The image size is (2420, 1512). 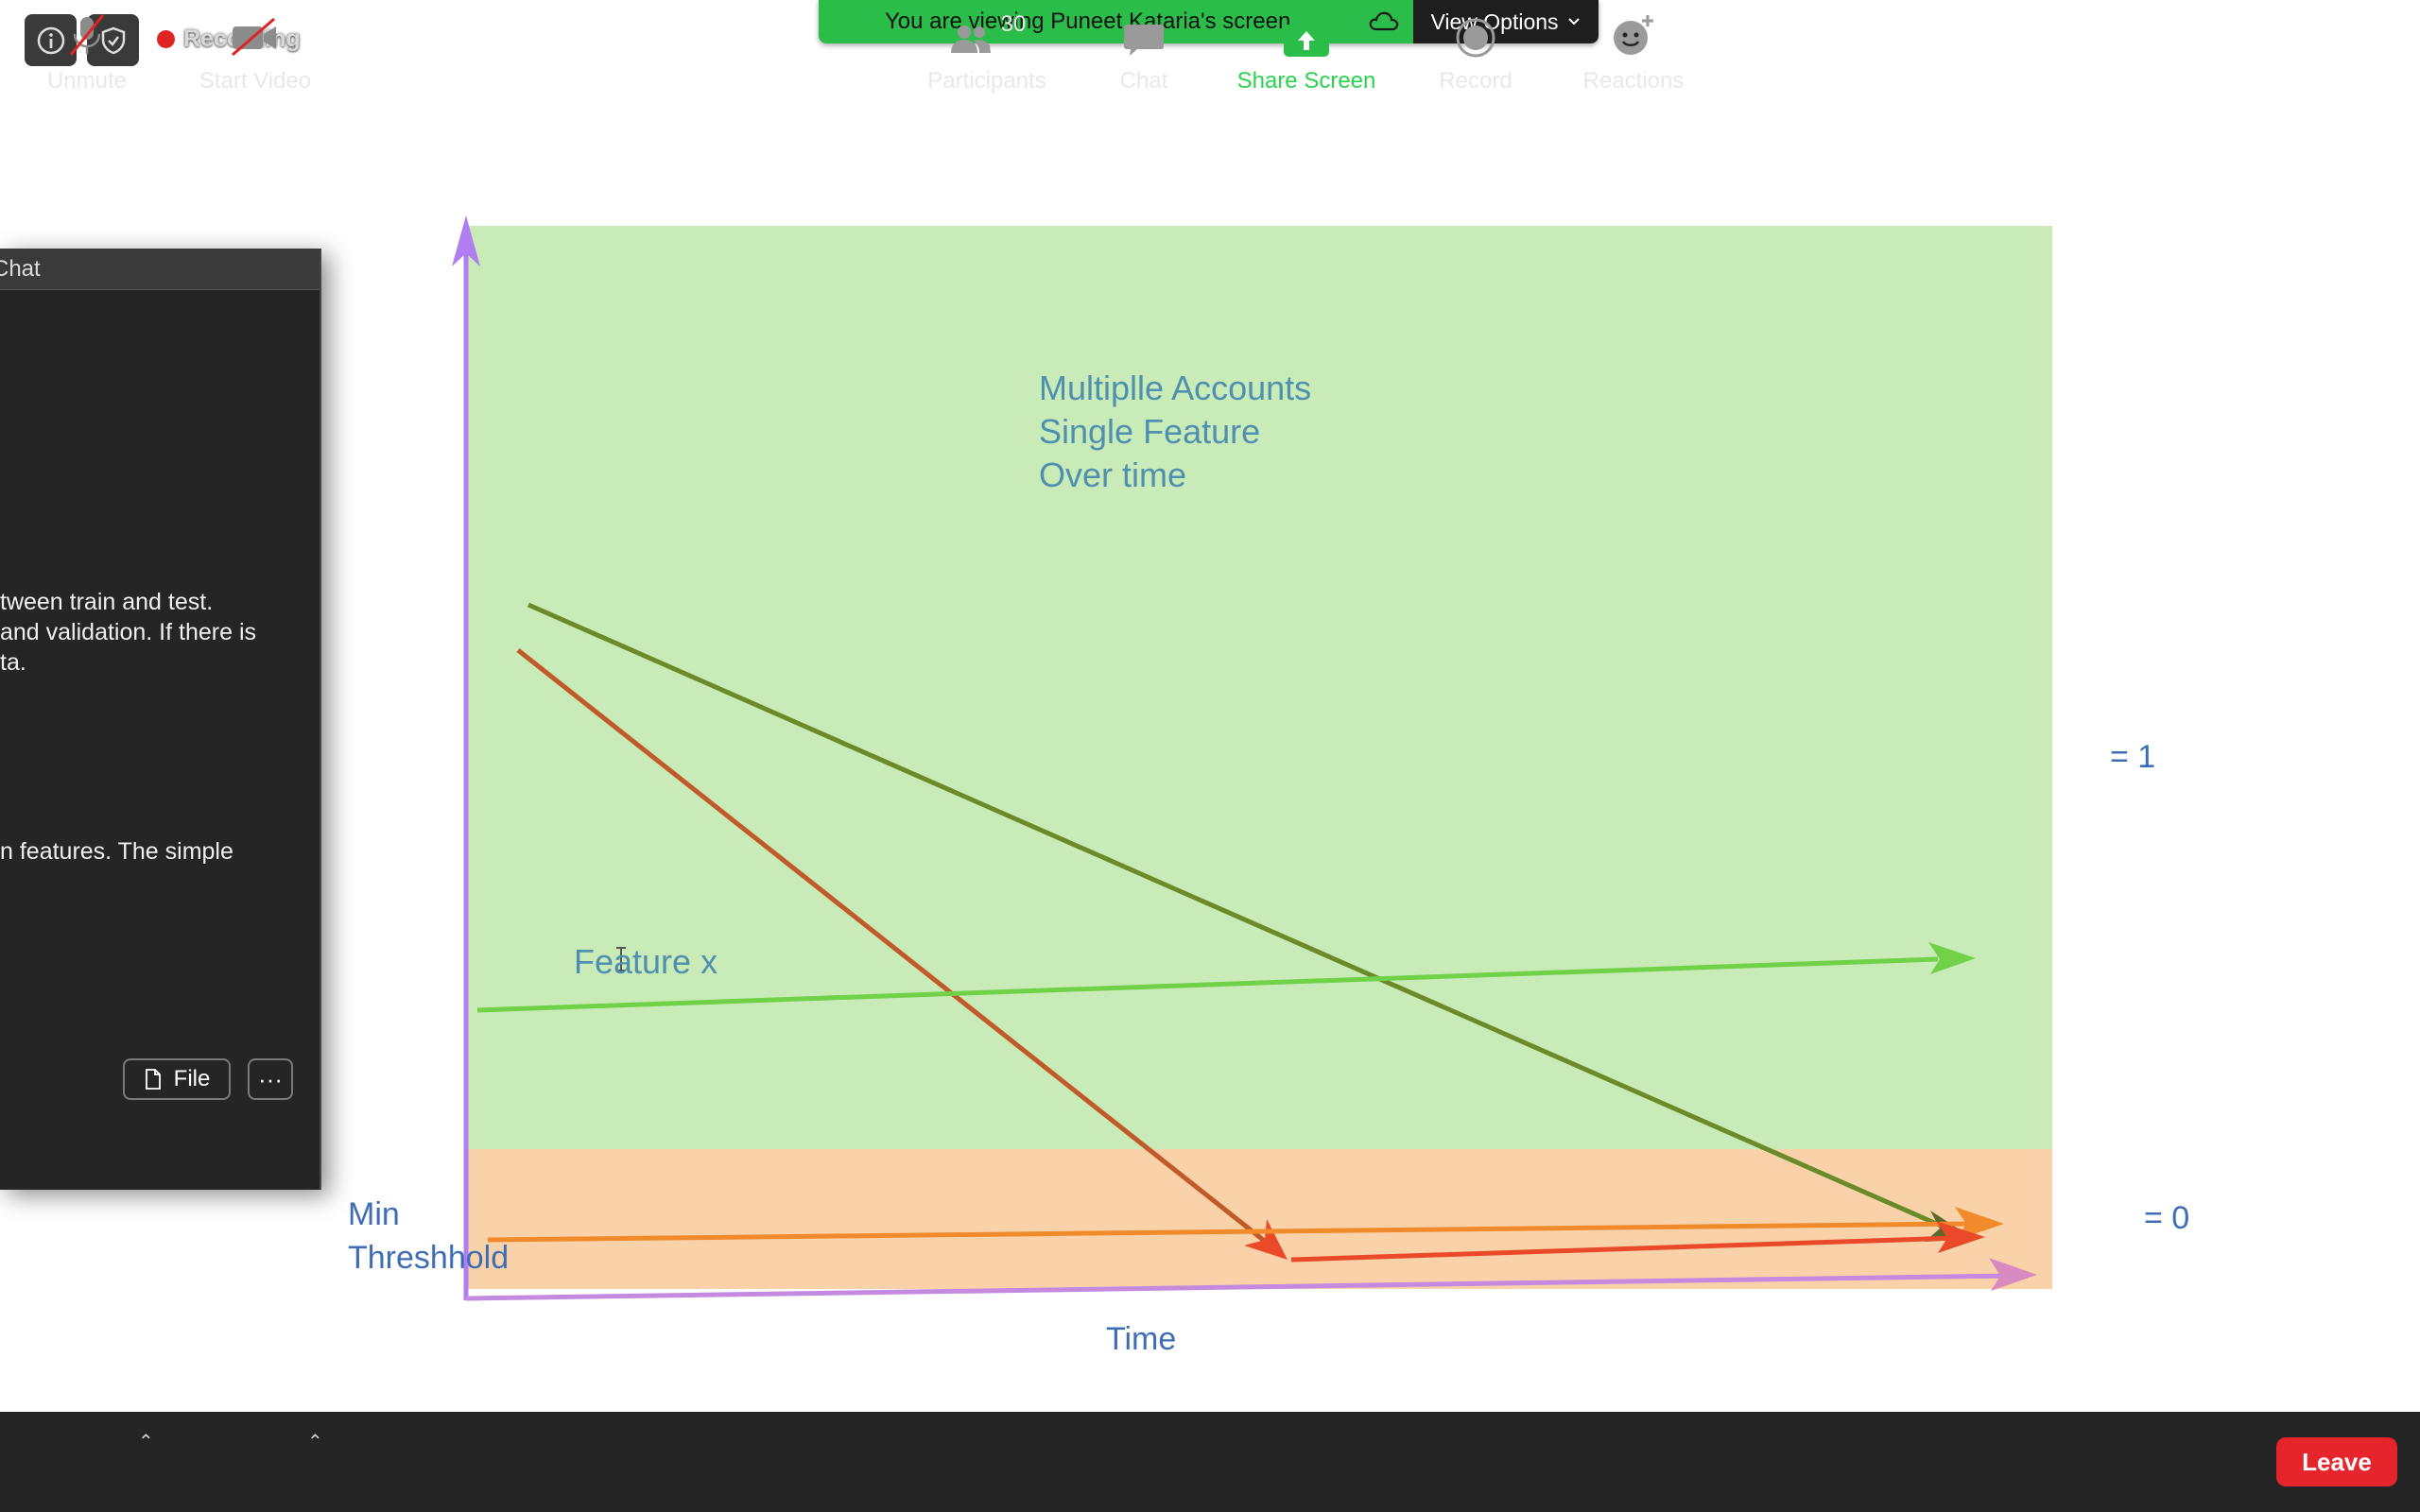 What do you see at coordinates (153, 1079) in the screenshot?
I see `file-icon` at bounding box center [153, 1079].